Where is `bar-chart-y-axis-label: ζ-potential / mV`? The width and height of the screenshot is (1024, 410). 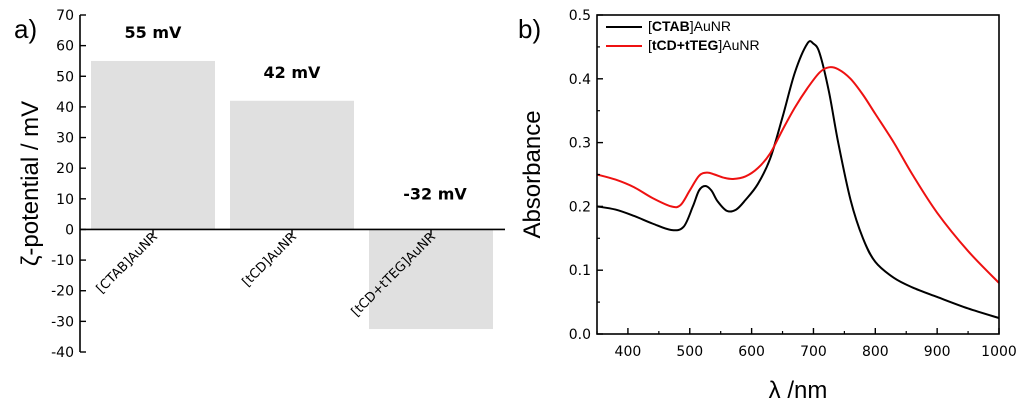 bar-chart-y-axis-label: ζ-potential / mV is located at coordinates (30, 183).